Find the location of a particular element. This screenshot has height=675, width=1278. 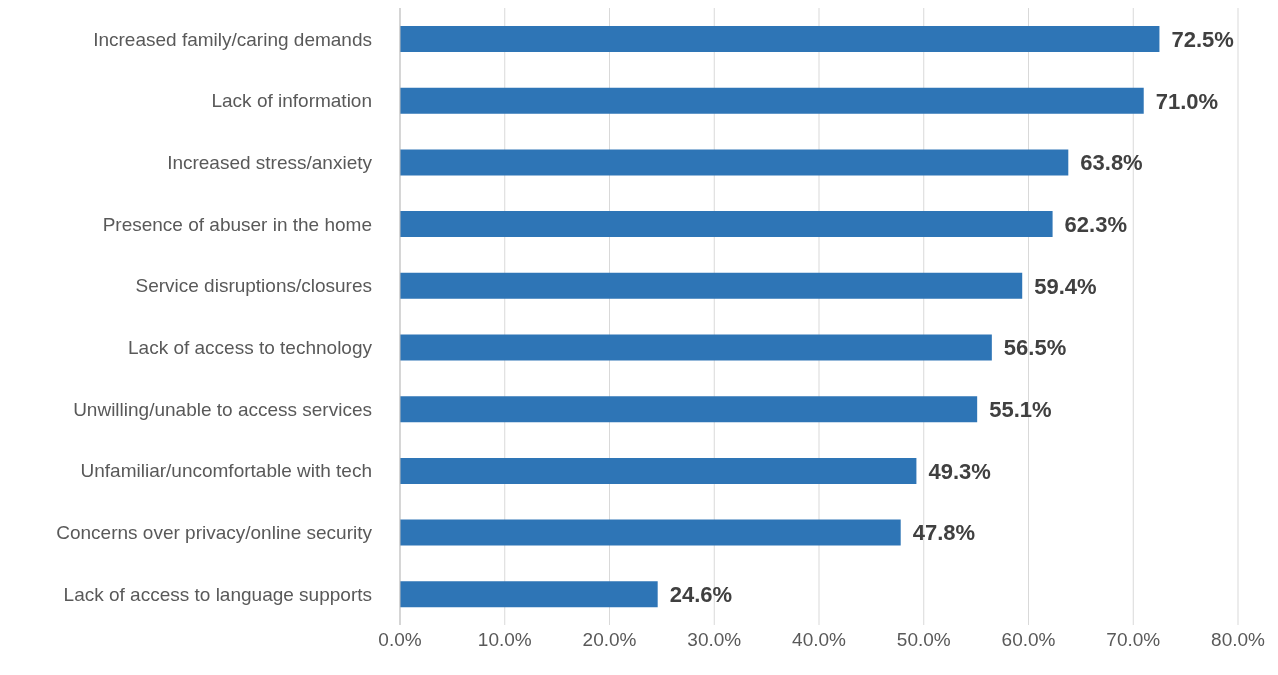

data-label: 24.6% is located at coordinates (701, 595).